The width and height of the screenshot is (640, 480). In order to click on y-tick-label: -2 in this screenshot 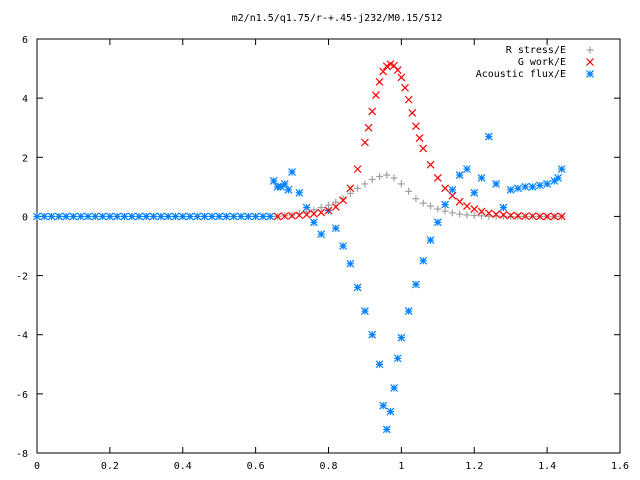, I will do `click(22, 277)`.